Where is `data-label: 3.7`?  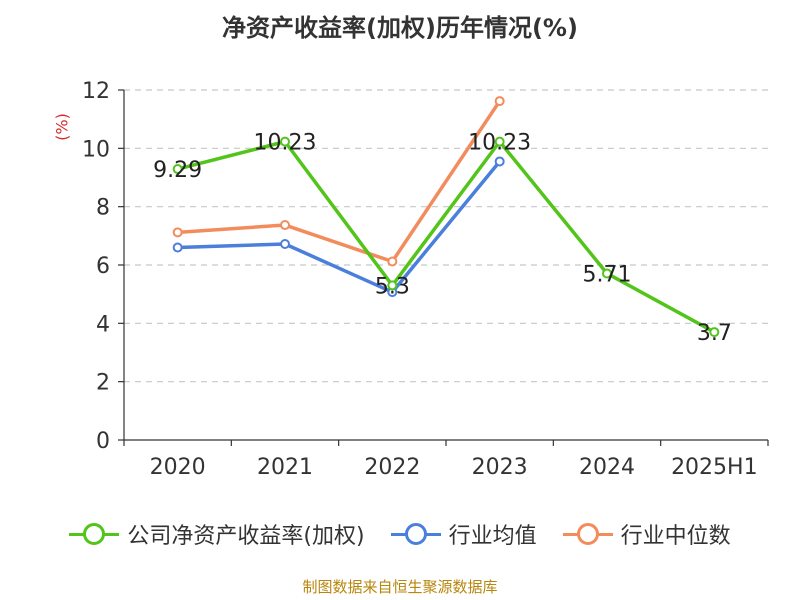 data-label: 3.7 is located at coordinates (714, 333).